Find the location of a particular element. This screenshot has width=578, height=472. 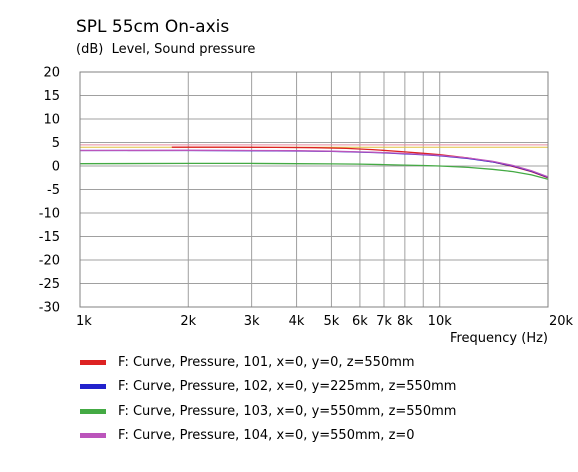

y-axis-label: (dB) Level, Sound pressure is located at coordinates (166, 49).